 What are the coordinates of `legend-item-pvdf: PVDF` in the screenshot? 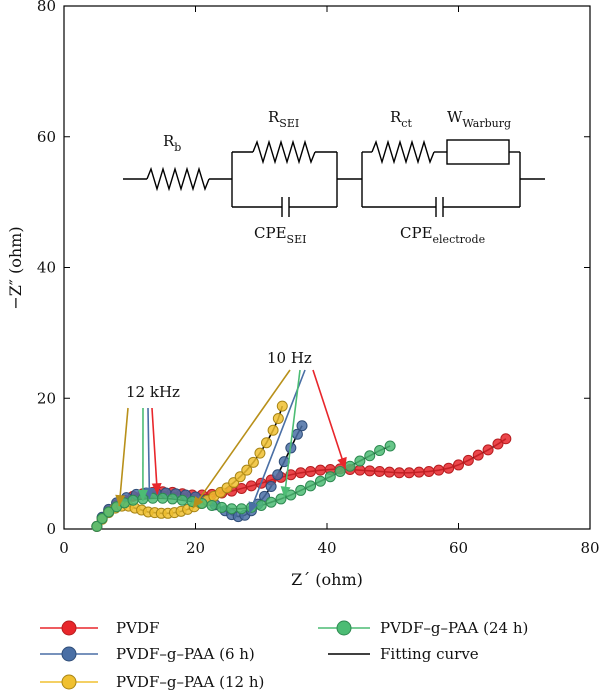 It's located at (99, 628).